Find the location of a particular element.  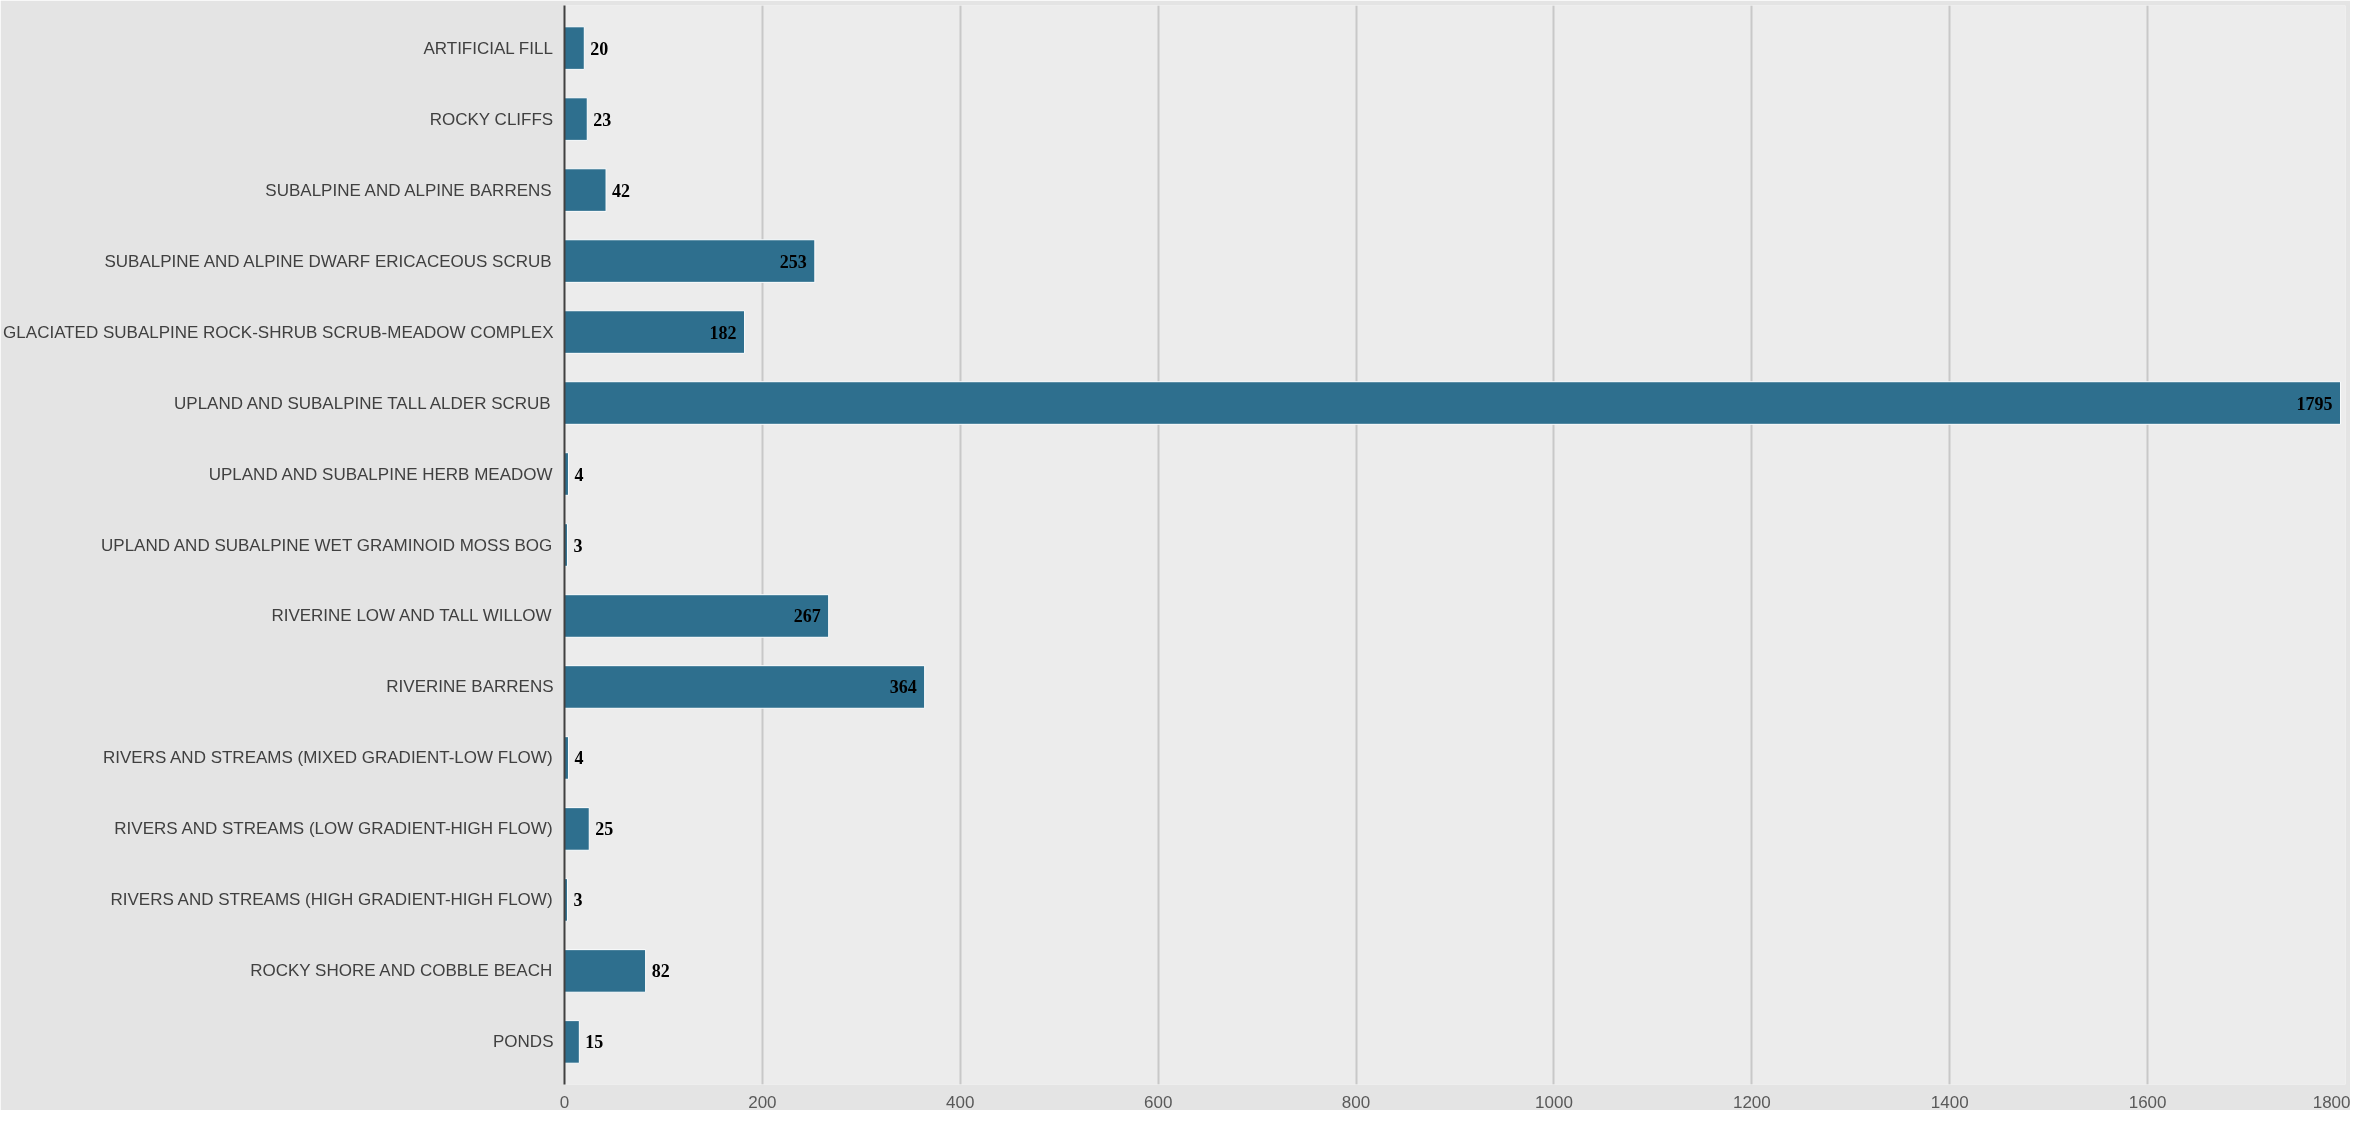

data-label: 1795 is located at coordinates (2314, 403).